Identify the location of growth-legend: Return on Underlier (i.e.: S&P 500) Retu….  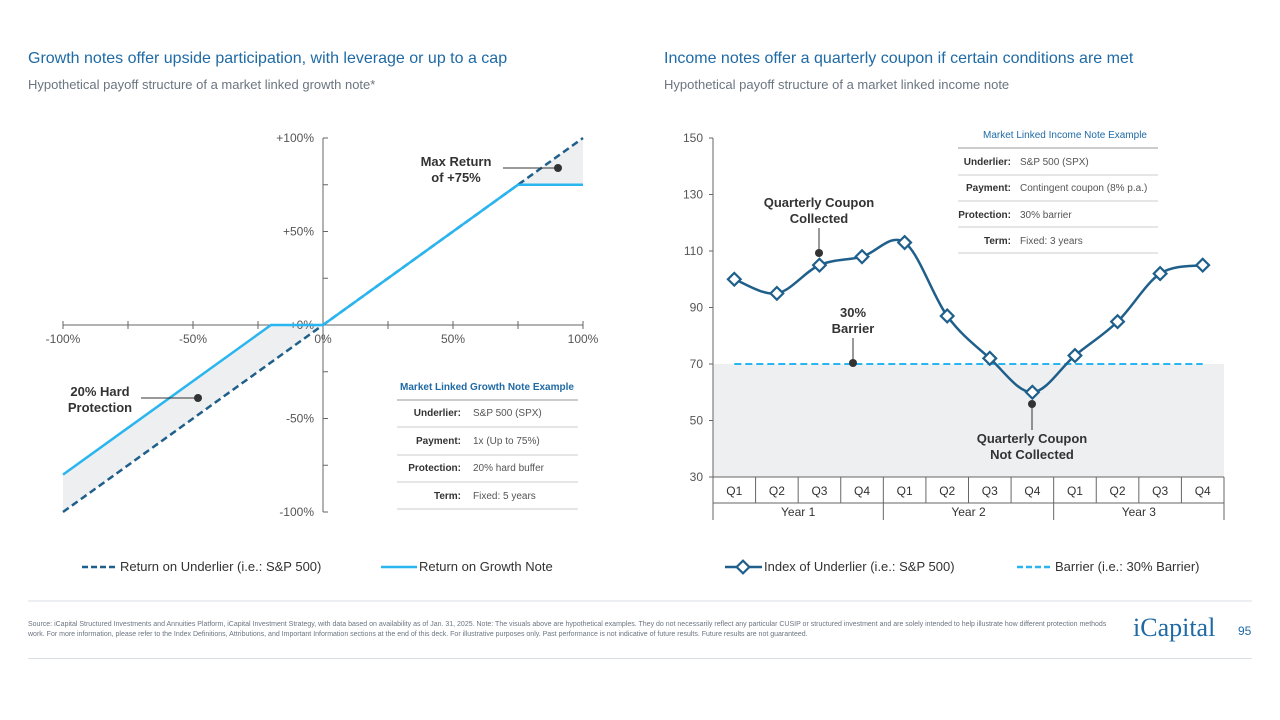
(317, 566).